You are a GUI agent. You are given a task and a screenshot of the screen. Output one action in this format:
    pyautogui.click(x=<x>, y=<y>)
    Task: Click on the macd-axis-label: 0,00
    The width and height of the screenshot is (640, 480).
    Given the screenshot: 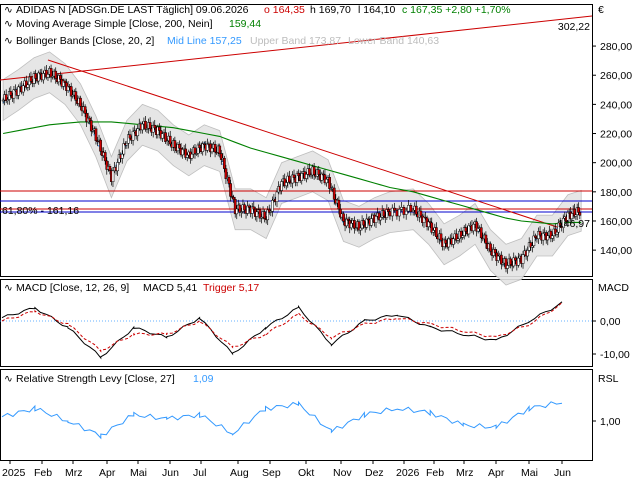 What is the action you would take?
    pyautogui.click(x=610, y=322)
    